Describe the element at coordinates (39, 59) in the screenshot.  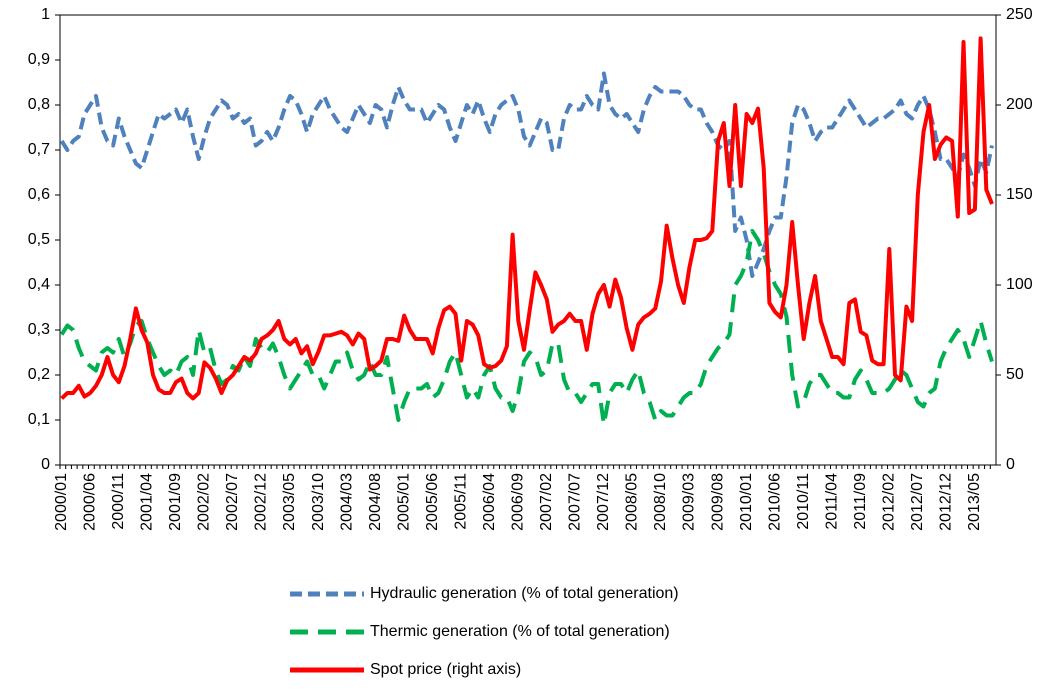
I see `y-tick-label: 0,9` at that location.